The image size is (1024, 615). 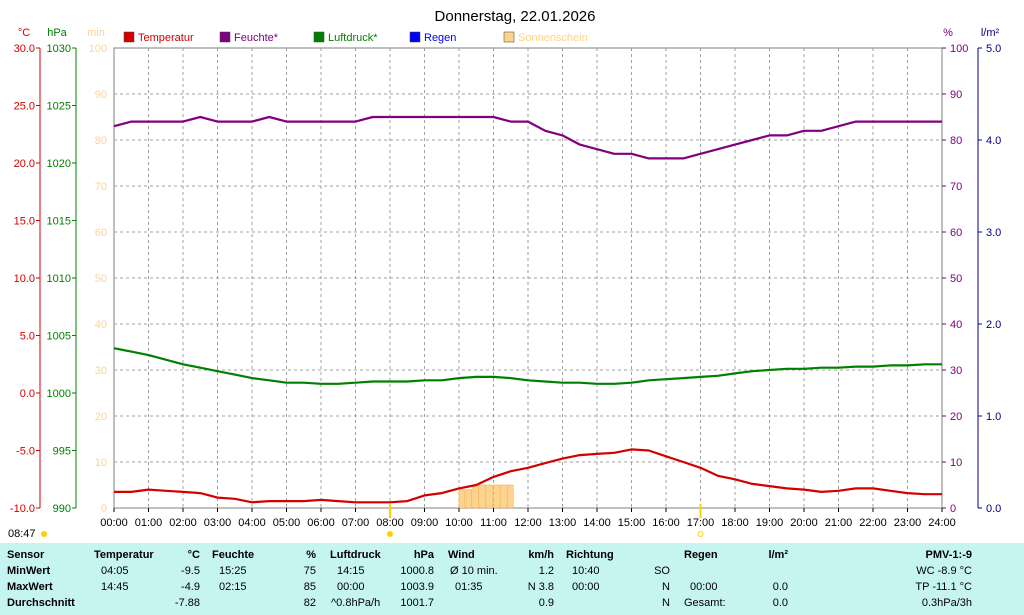 I want to click on max-wind-value: N 3.8, so click(x=540, y=587).